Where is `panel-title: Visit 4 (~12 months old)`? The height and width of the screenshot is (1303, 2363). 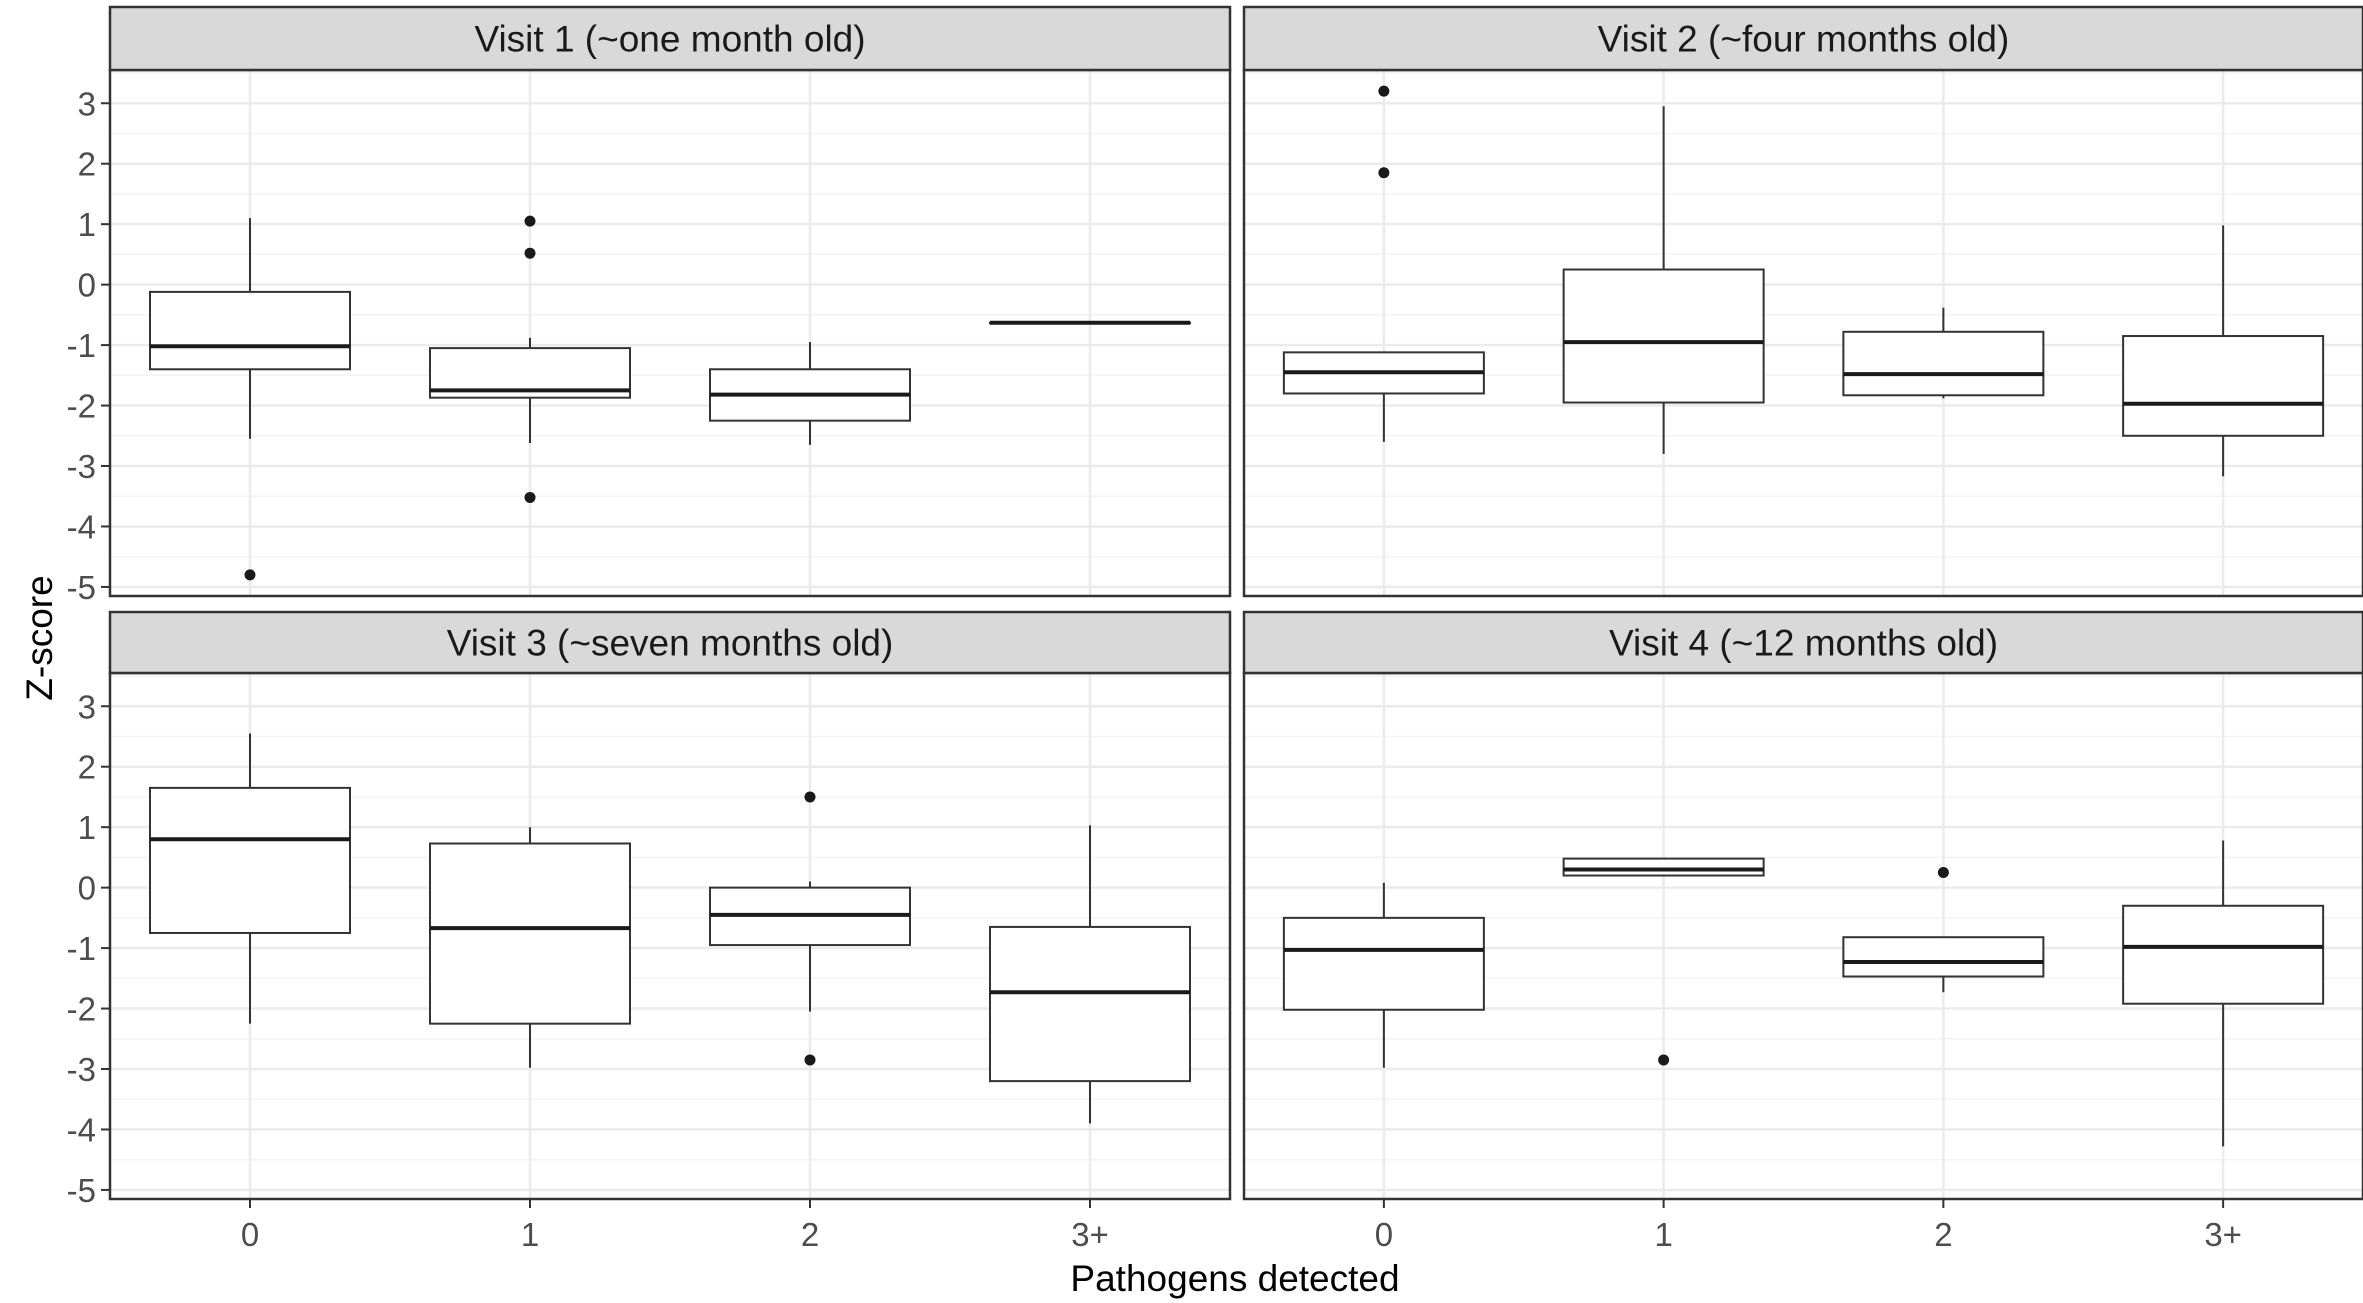
panel-title: Visit 4 (~12 months old) is located at coordinates (1803, 643).